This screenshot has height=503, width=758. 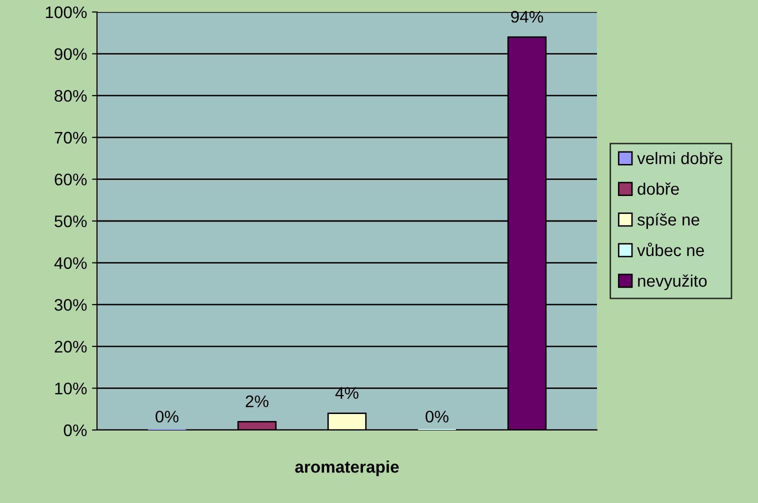 What do you see at coordinates (70, 54) in the screenshot?
I see `y-tick-label: 90%` at bounding box center [70, 54].